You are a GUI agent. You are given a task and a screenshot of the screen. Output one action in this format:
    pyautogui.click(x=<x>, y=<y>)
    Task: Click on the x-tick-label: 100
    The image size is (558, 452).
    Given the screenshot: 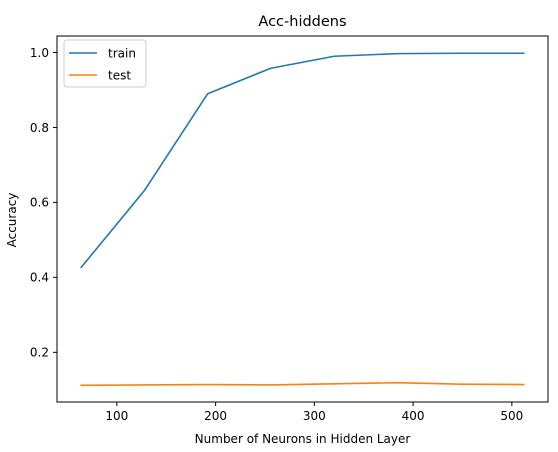 What is the action you would take?
    pyautogui.click(x=116, y=416)
    